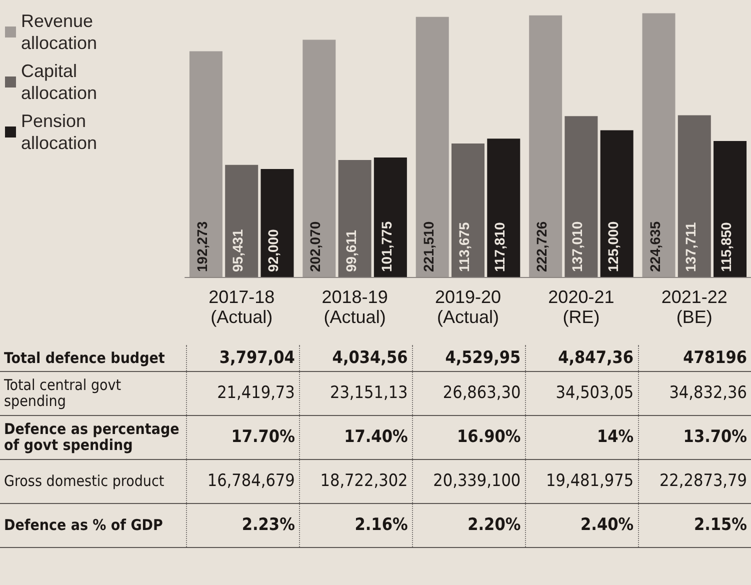 The height and width of the screenshot is (585, 751). What do you see at coordinates (500, 247) in the screenshot?
I see `data-label: 117,810` at bounding box center [500, 247].